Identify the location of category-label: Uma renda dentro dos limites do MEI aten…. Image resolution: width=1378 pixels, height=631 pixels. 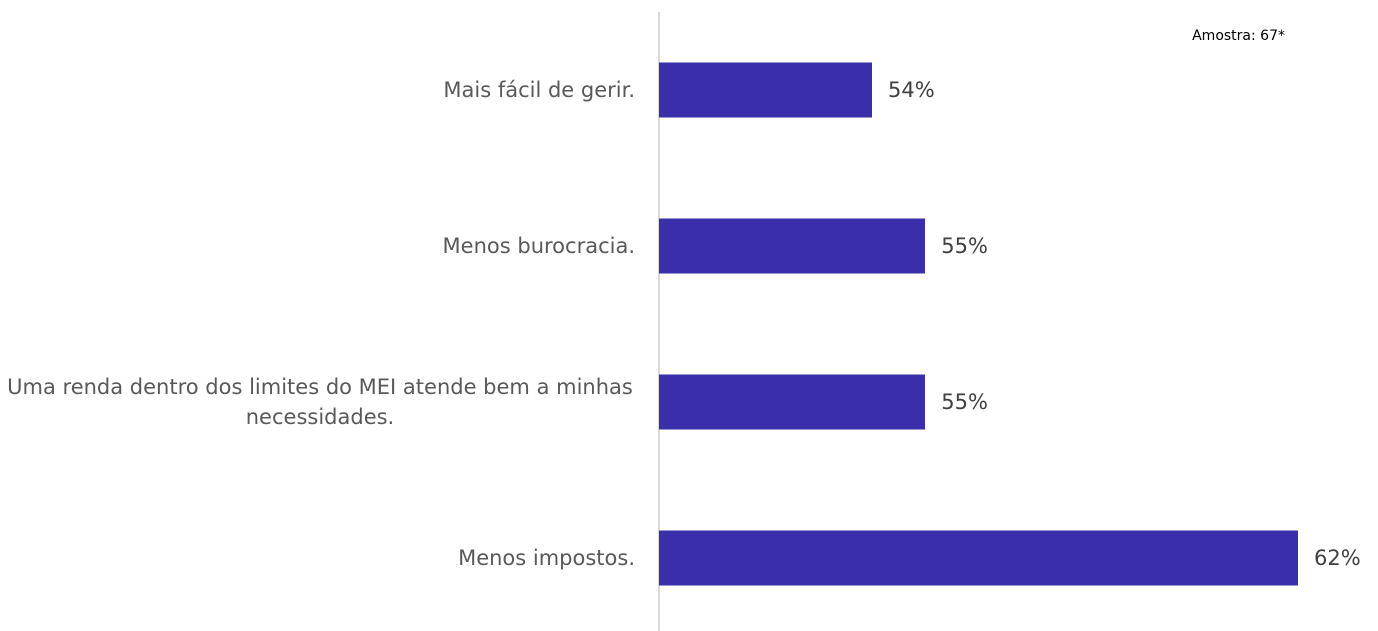
(320, 402).